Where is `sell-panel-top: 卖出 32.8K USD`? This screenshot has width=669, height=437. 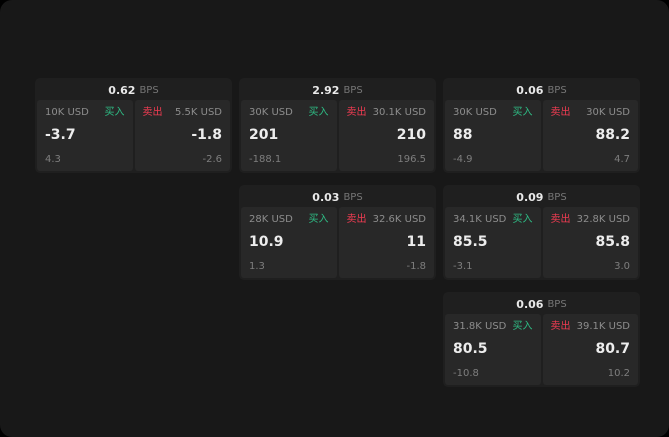
sell-panel-top: 卖出 32.8K USD is located at coordinates (591, 219).